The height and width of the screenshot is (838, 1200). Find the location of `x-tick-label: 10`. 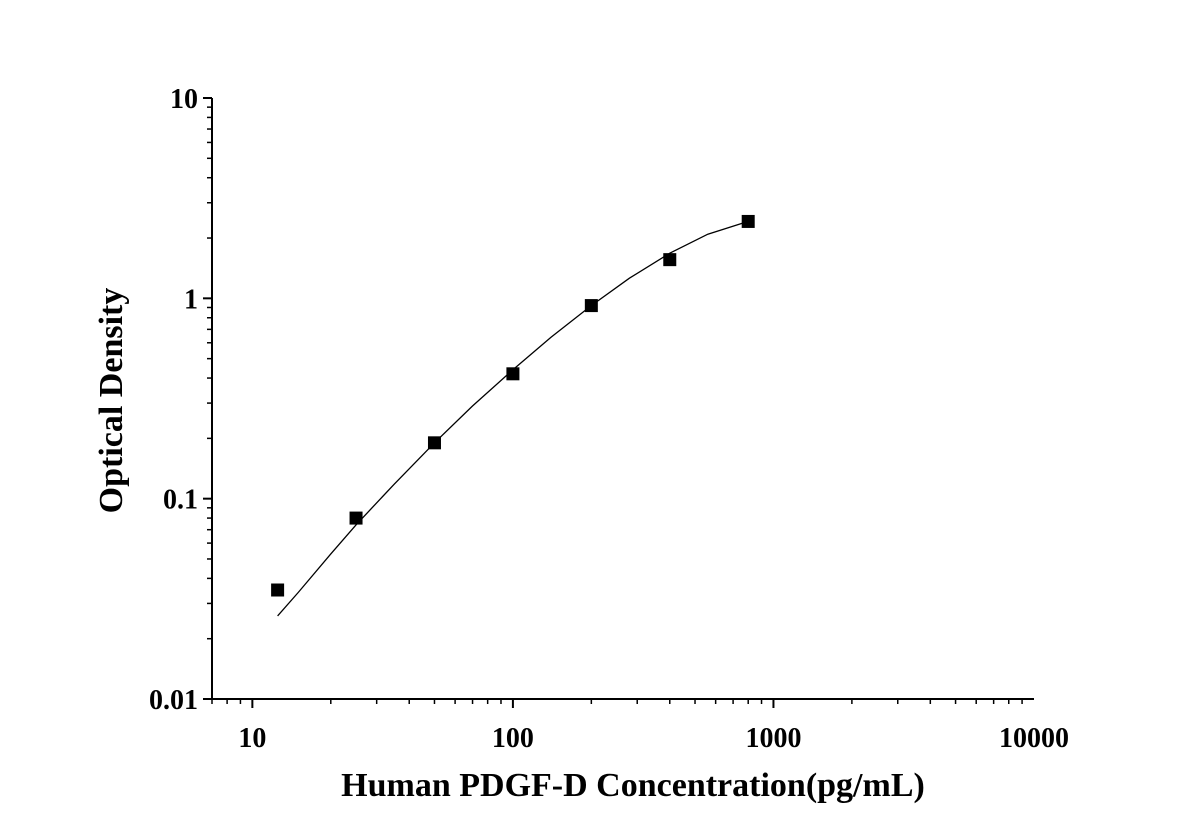

x-tick-label: 10 is located at coordinates (252, 738).